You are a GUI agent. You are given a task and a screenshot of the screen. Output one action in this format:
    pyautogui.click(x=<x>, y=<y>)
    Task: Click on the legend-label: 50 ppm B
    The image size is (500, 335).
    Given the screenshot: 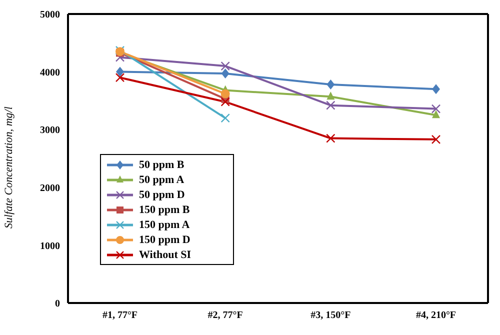 What is the action you would take?
    pyautogui.click(x=161, y=164)
    